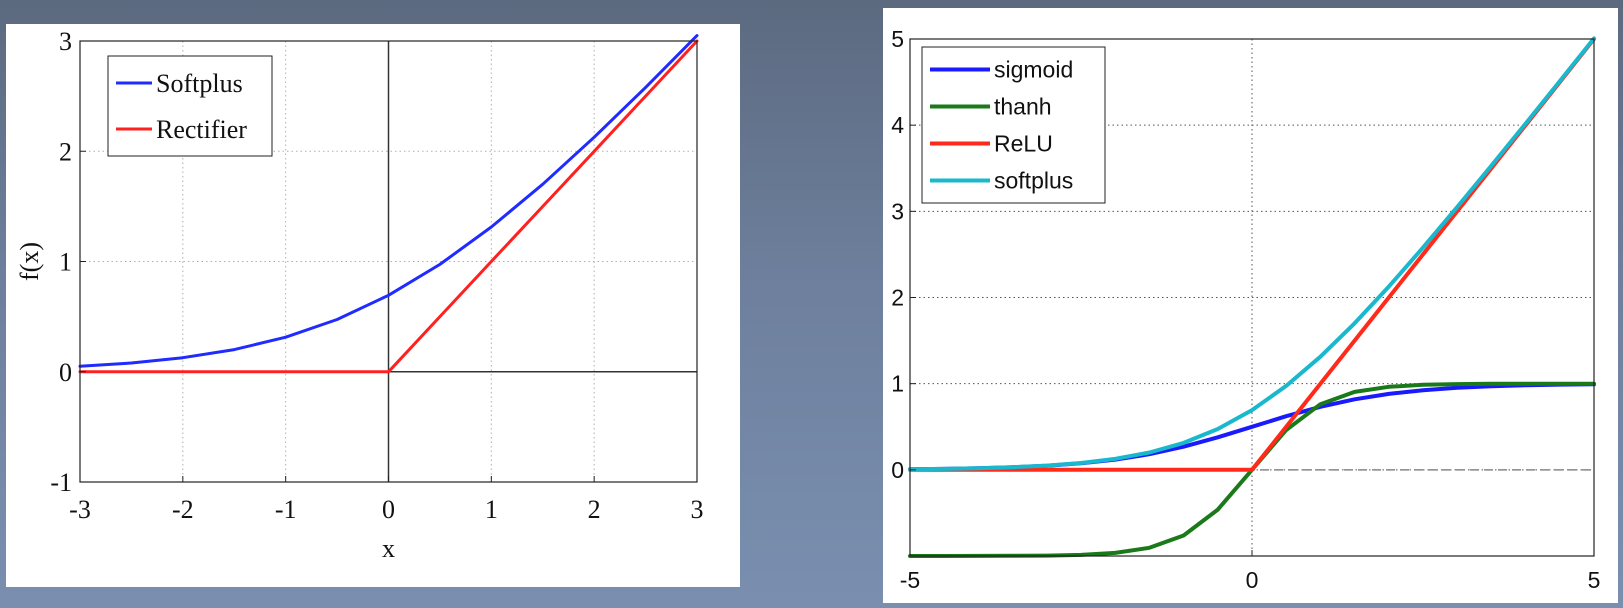 This screenshot has height=608, width=1623. Describe the element at coordinates (61, 482) in the screenshot. I see `y-tick-label: -1` at that location.